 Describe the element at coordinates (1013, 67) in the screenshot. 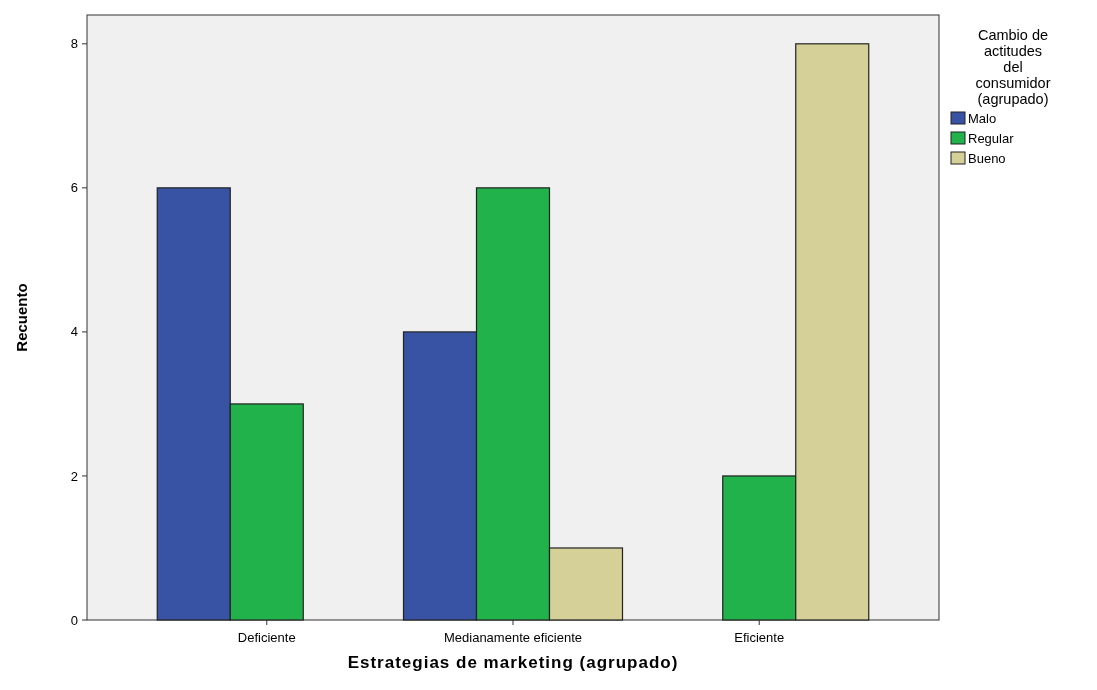

I see `legend-title: Cambio de actitudes del consumidor (agrupado)` at that location.